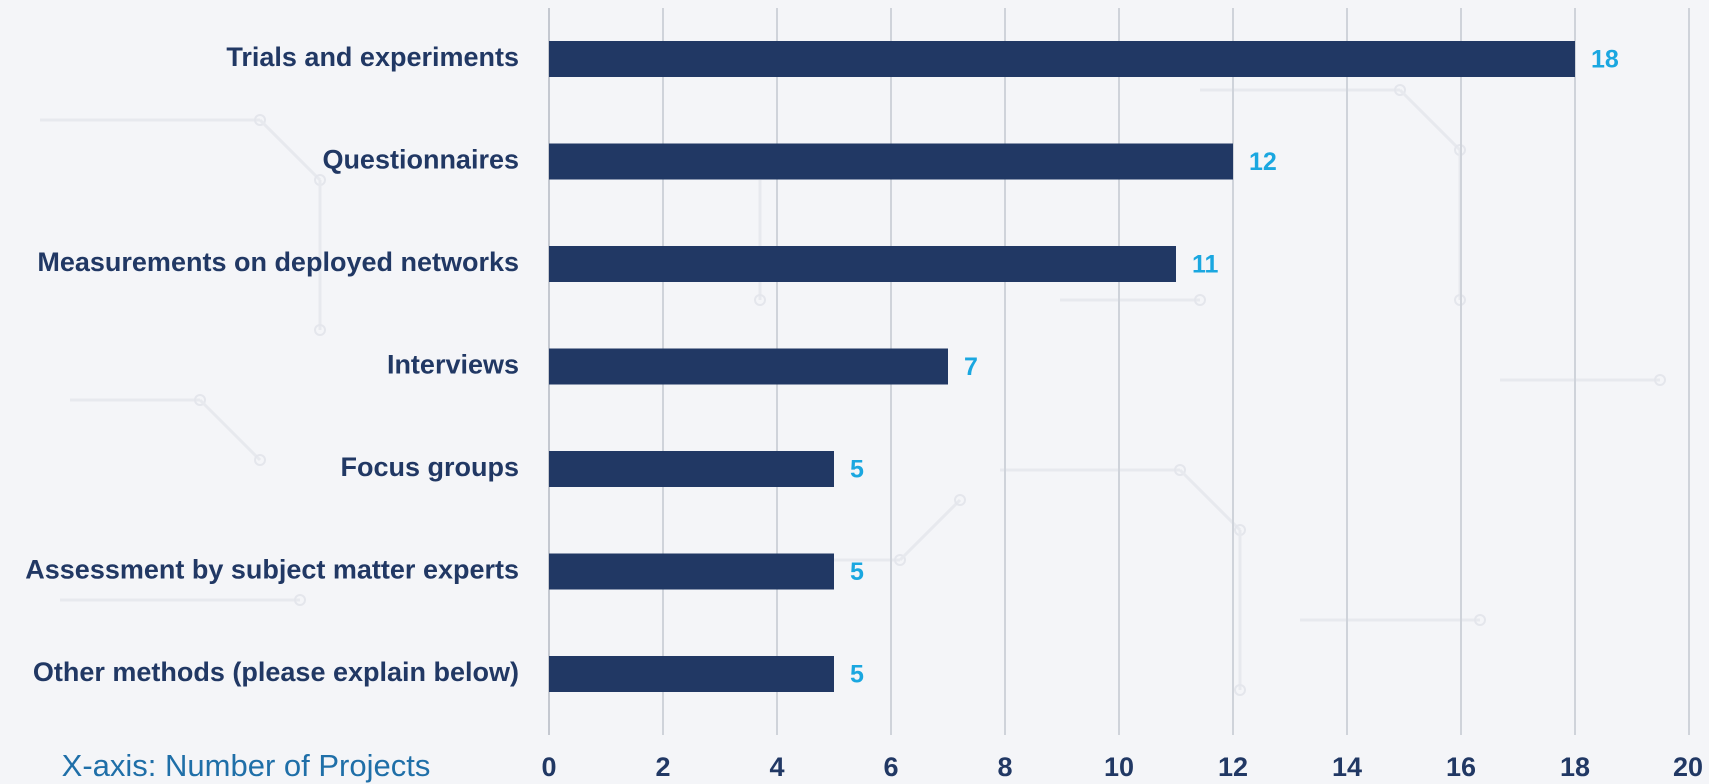 The height and width of the screenshot is (784, 1709). Describe the element at coordinates (1688, 767) in the screenshot. I see `x-tick-label: 20` at that location.